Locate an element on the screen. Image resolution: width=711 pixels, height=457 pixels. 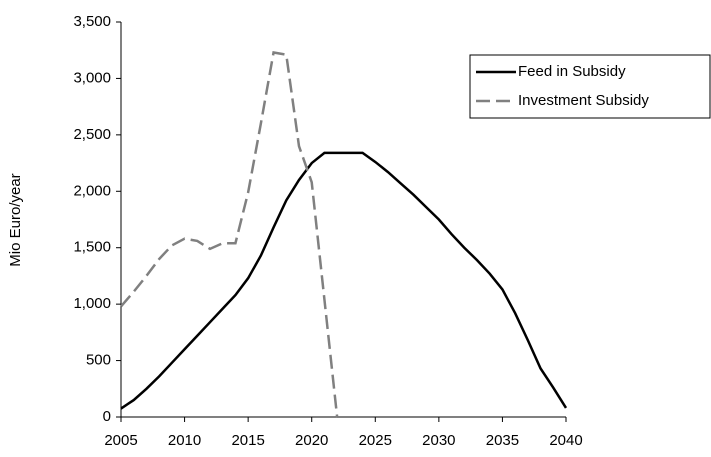
x-tick-label: 2015 is located at coordinates (247, 440).